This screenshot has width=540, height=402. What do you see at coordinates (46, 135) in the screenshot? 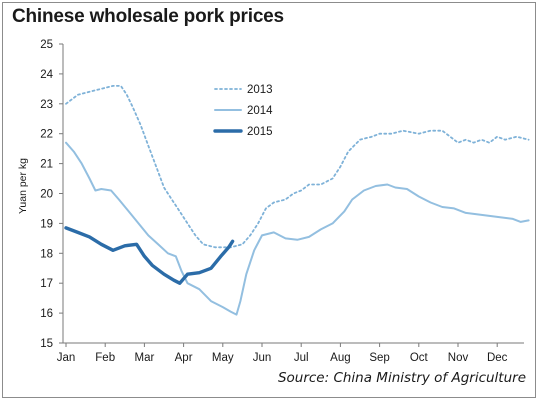
I see `y-tick-label: 22` at bounding box center [46, 135].